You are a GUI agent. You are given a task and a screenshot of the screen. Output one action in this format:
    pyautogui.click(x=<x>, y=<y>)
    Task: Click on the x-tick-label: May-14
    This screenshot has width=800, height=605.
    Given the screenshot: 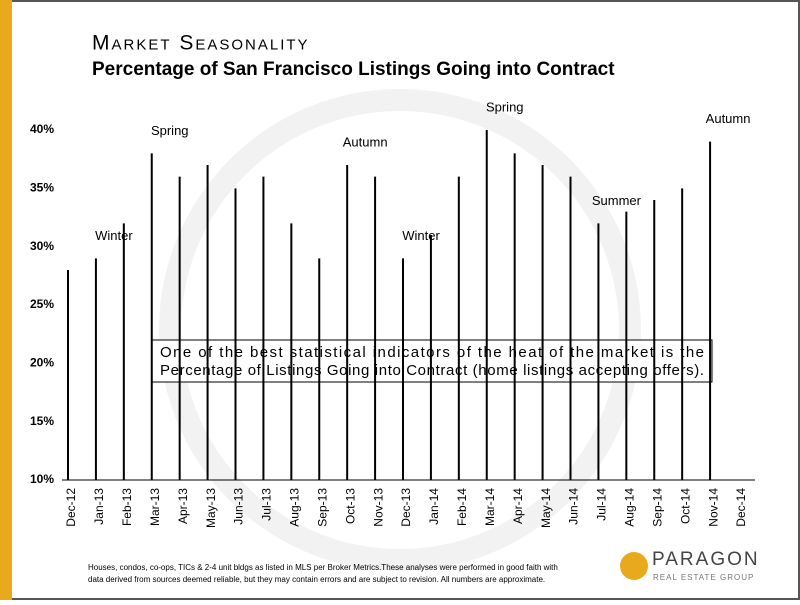 What is the action you would take?
    pyautogui.click(x=546, y=508)
    